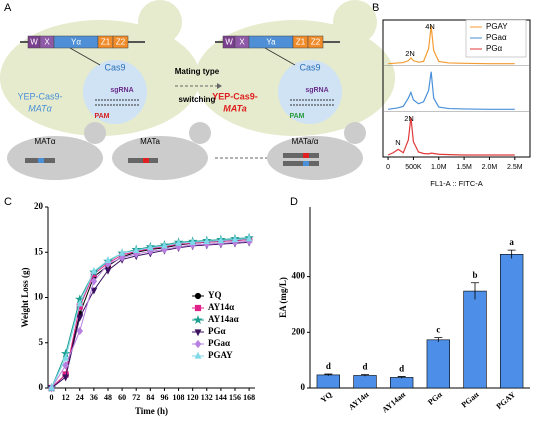 This screenshot has height=425, width=535. I want to click on plasmid-target: MATα, so click(40, 108).